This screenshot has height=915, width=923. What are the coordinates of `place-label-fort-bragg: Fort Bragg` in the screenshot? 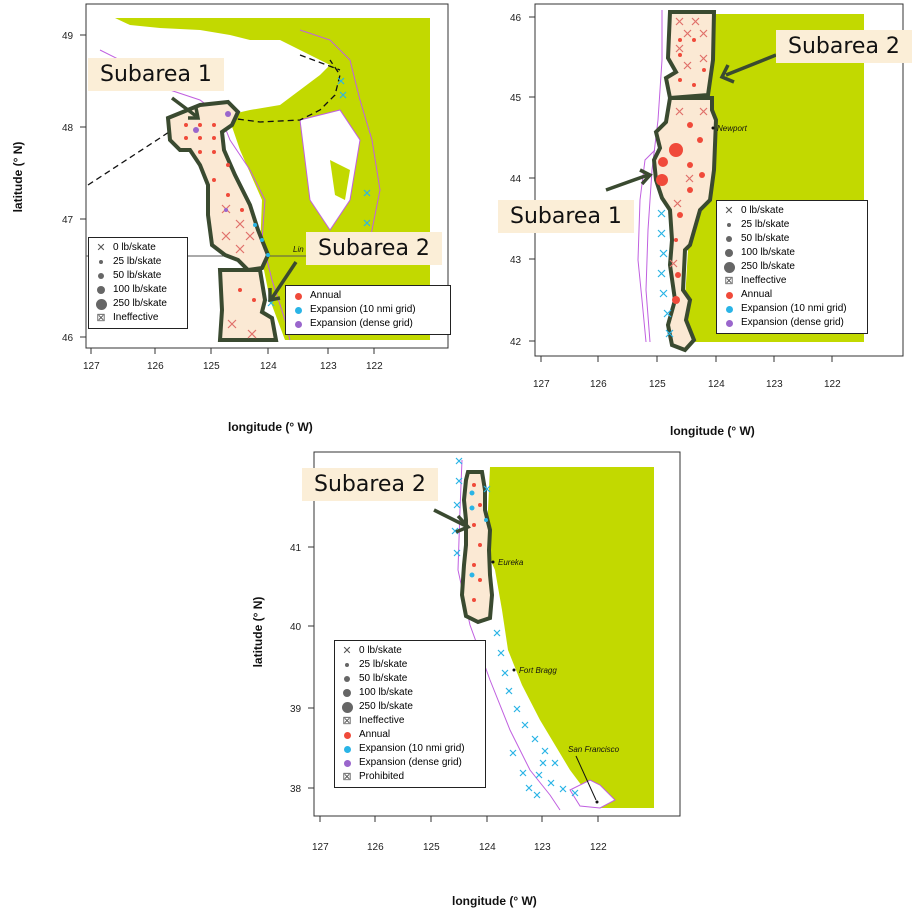 It's located at (538, 670).